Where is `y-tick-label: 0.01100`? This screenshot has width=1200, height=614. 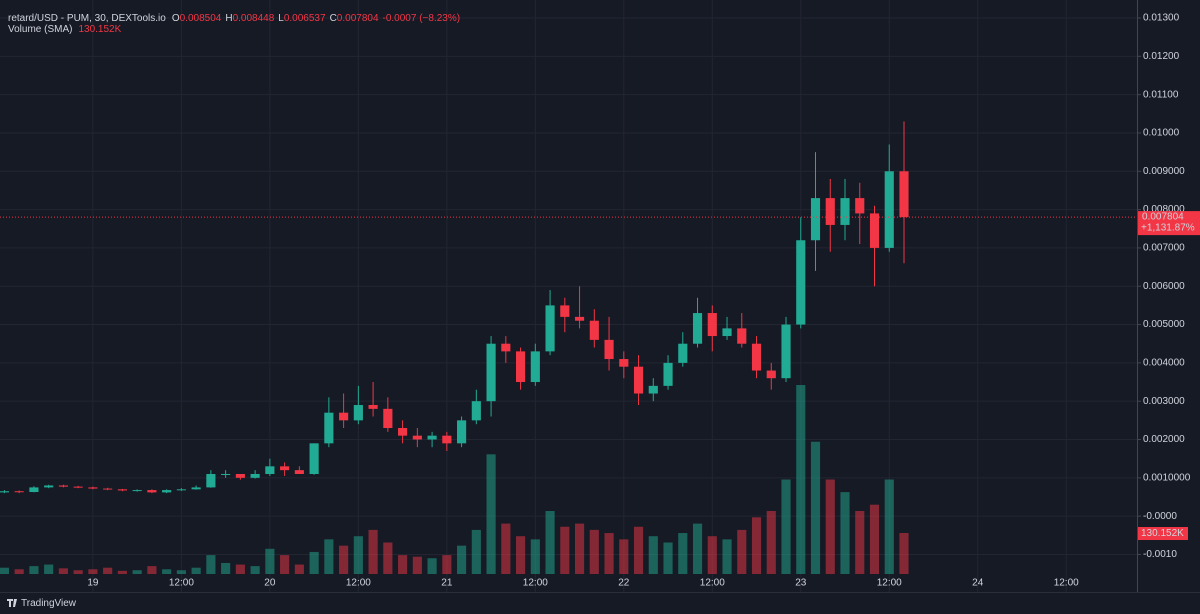
y-tick-label: 0.01100 is located at coordinates (1161, 94).